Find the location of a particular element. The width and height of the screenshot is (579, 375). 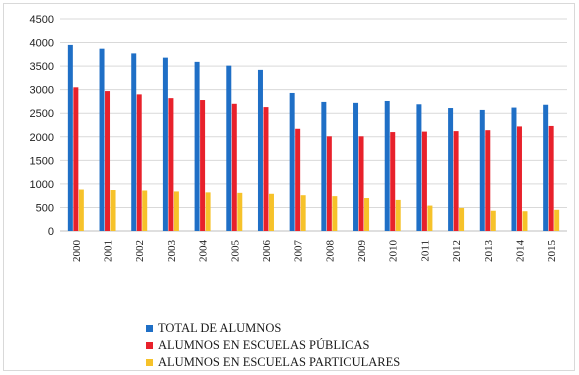

bar-publicas-2004 is located at coordinates (203, 165).